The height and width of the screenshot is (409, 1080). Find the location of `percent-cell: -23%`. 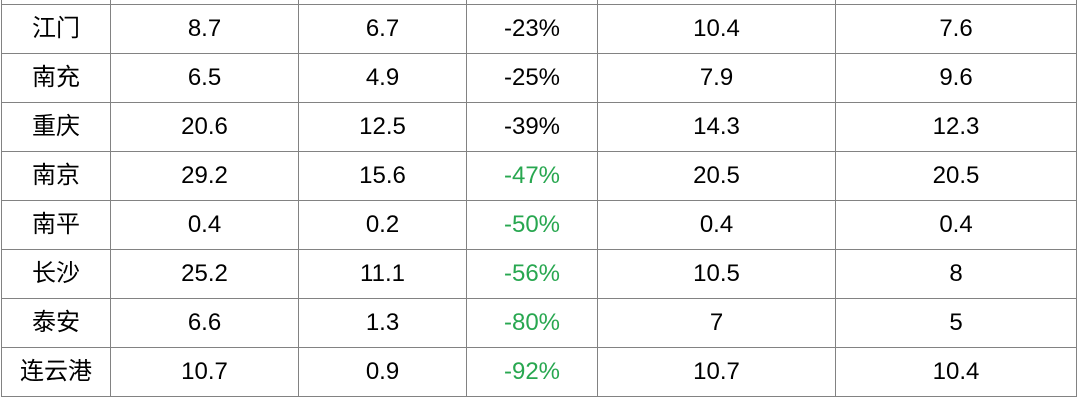

percent-cell: -23% is located at coordinates (532, 28).